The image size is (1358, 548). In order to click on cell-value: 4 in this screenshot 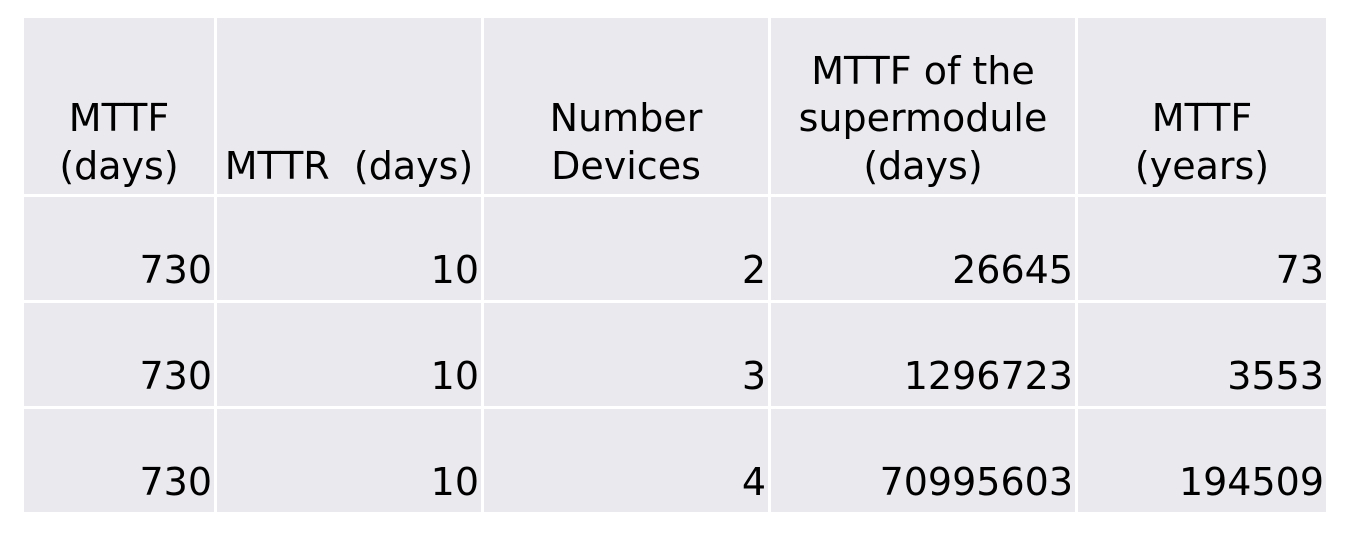, I will do `click(753, 481)`.